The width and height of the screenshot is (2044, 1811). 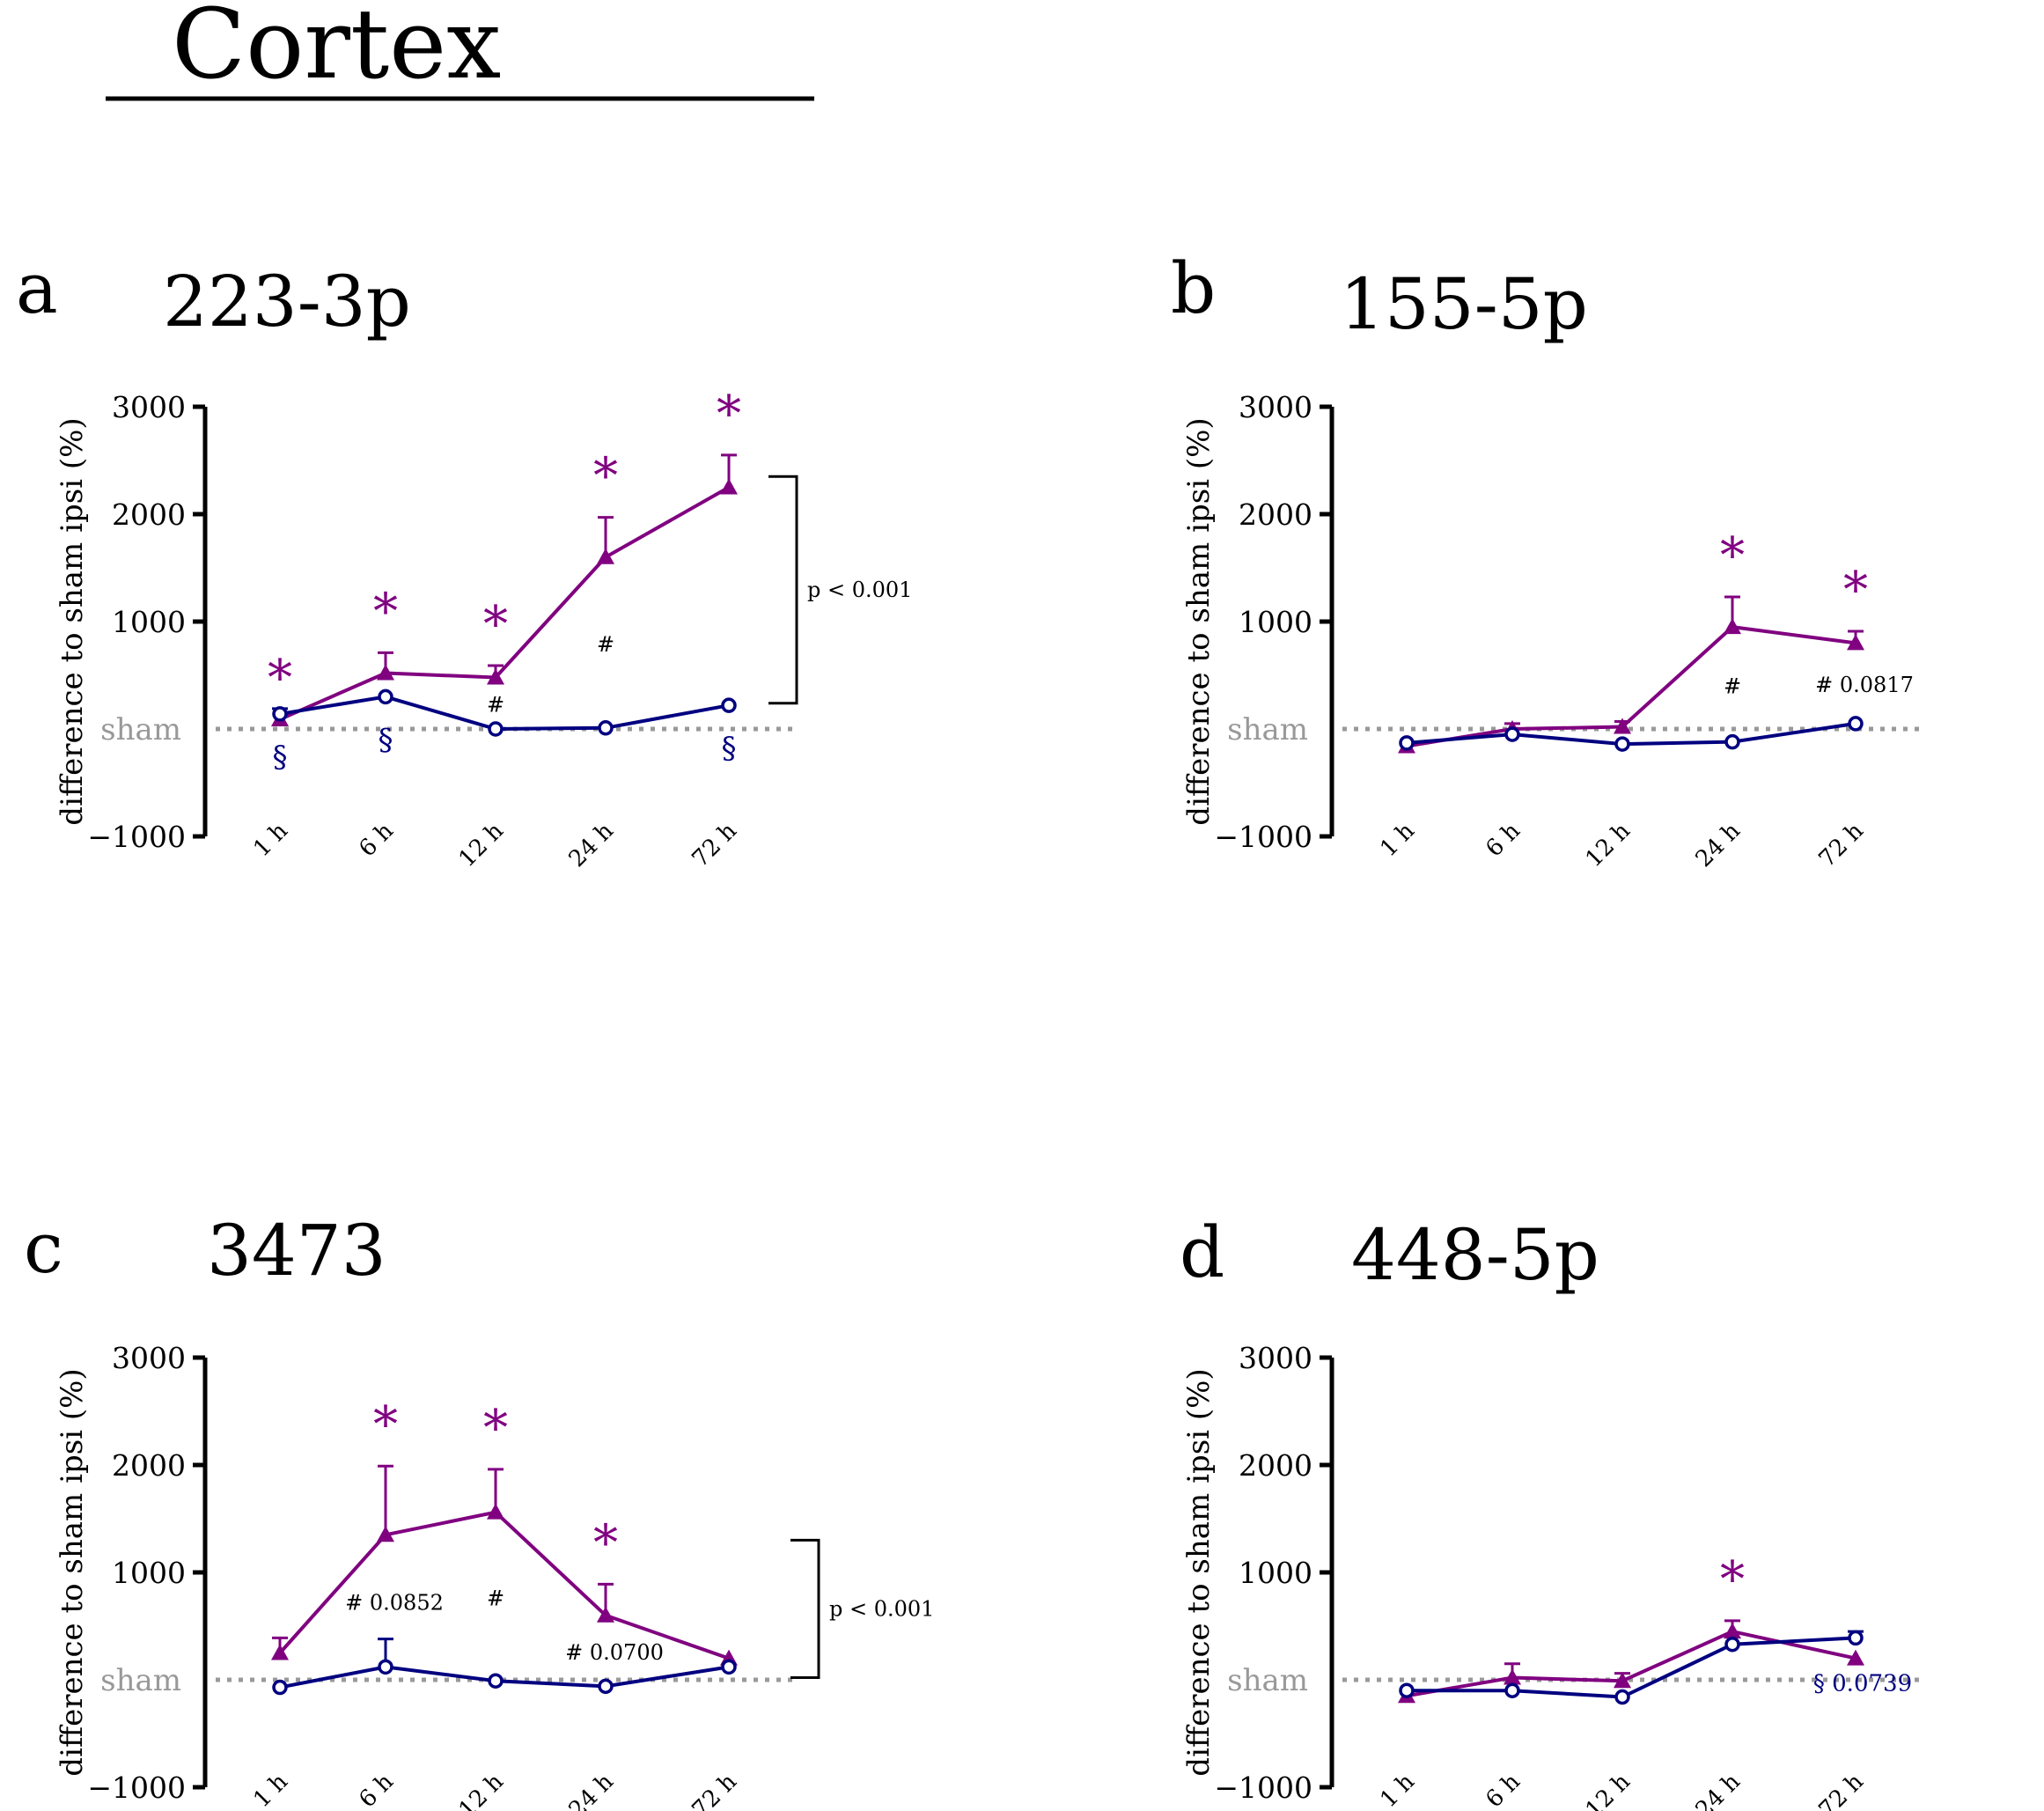 I want to click on section-label: § 0.0739, so click(x=1862, y=1684).